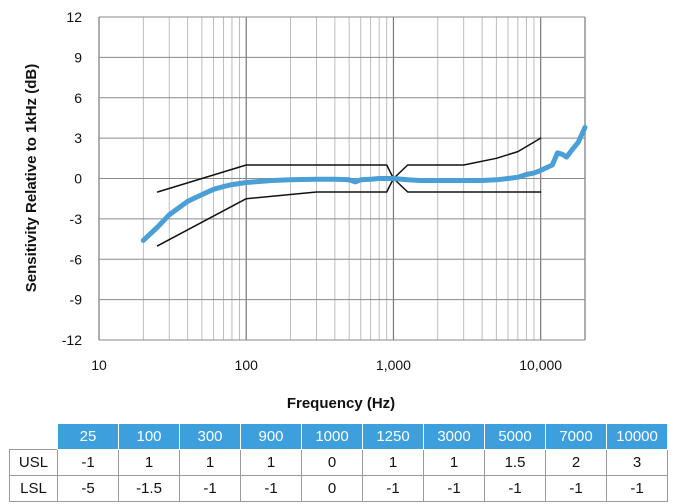  Describe the element at coordinates (72, 178) in the screenshot. I see `y-tick-labels: 12 9 6 3 0 -3 -6 -9 -12` at that location.